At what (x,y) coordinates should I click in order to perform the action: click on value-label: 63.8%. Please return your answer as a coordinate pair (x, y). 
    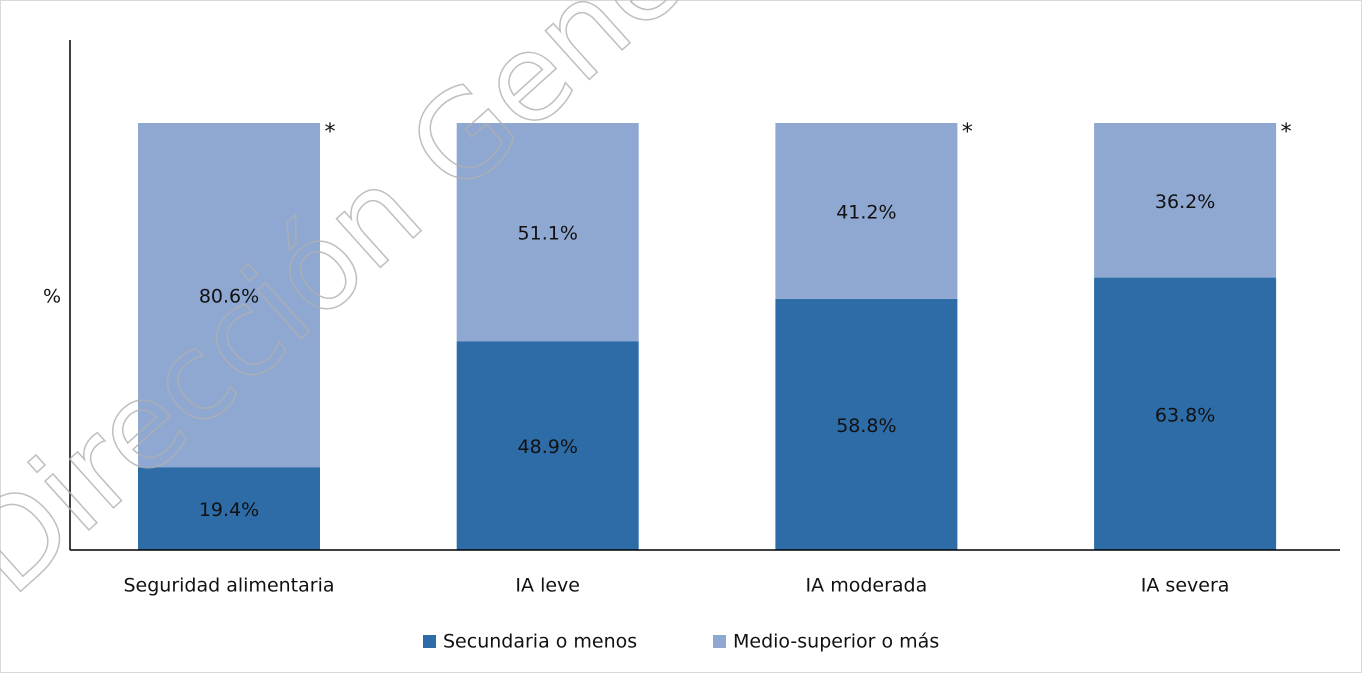
    Looking at the image, I should click on (1185, 415).